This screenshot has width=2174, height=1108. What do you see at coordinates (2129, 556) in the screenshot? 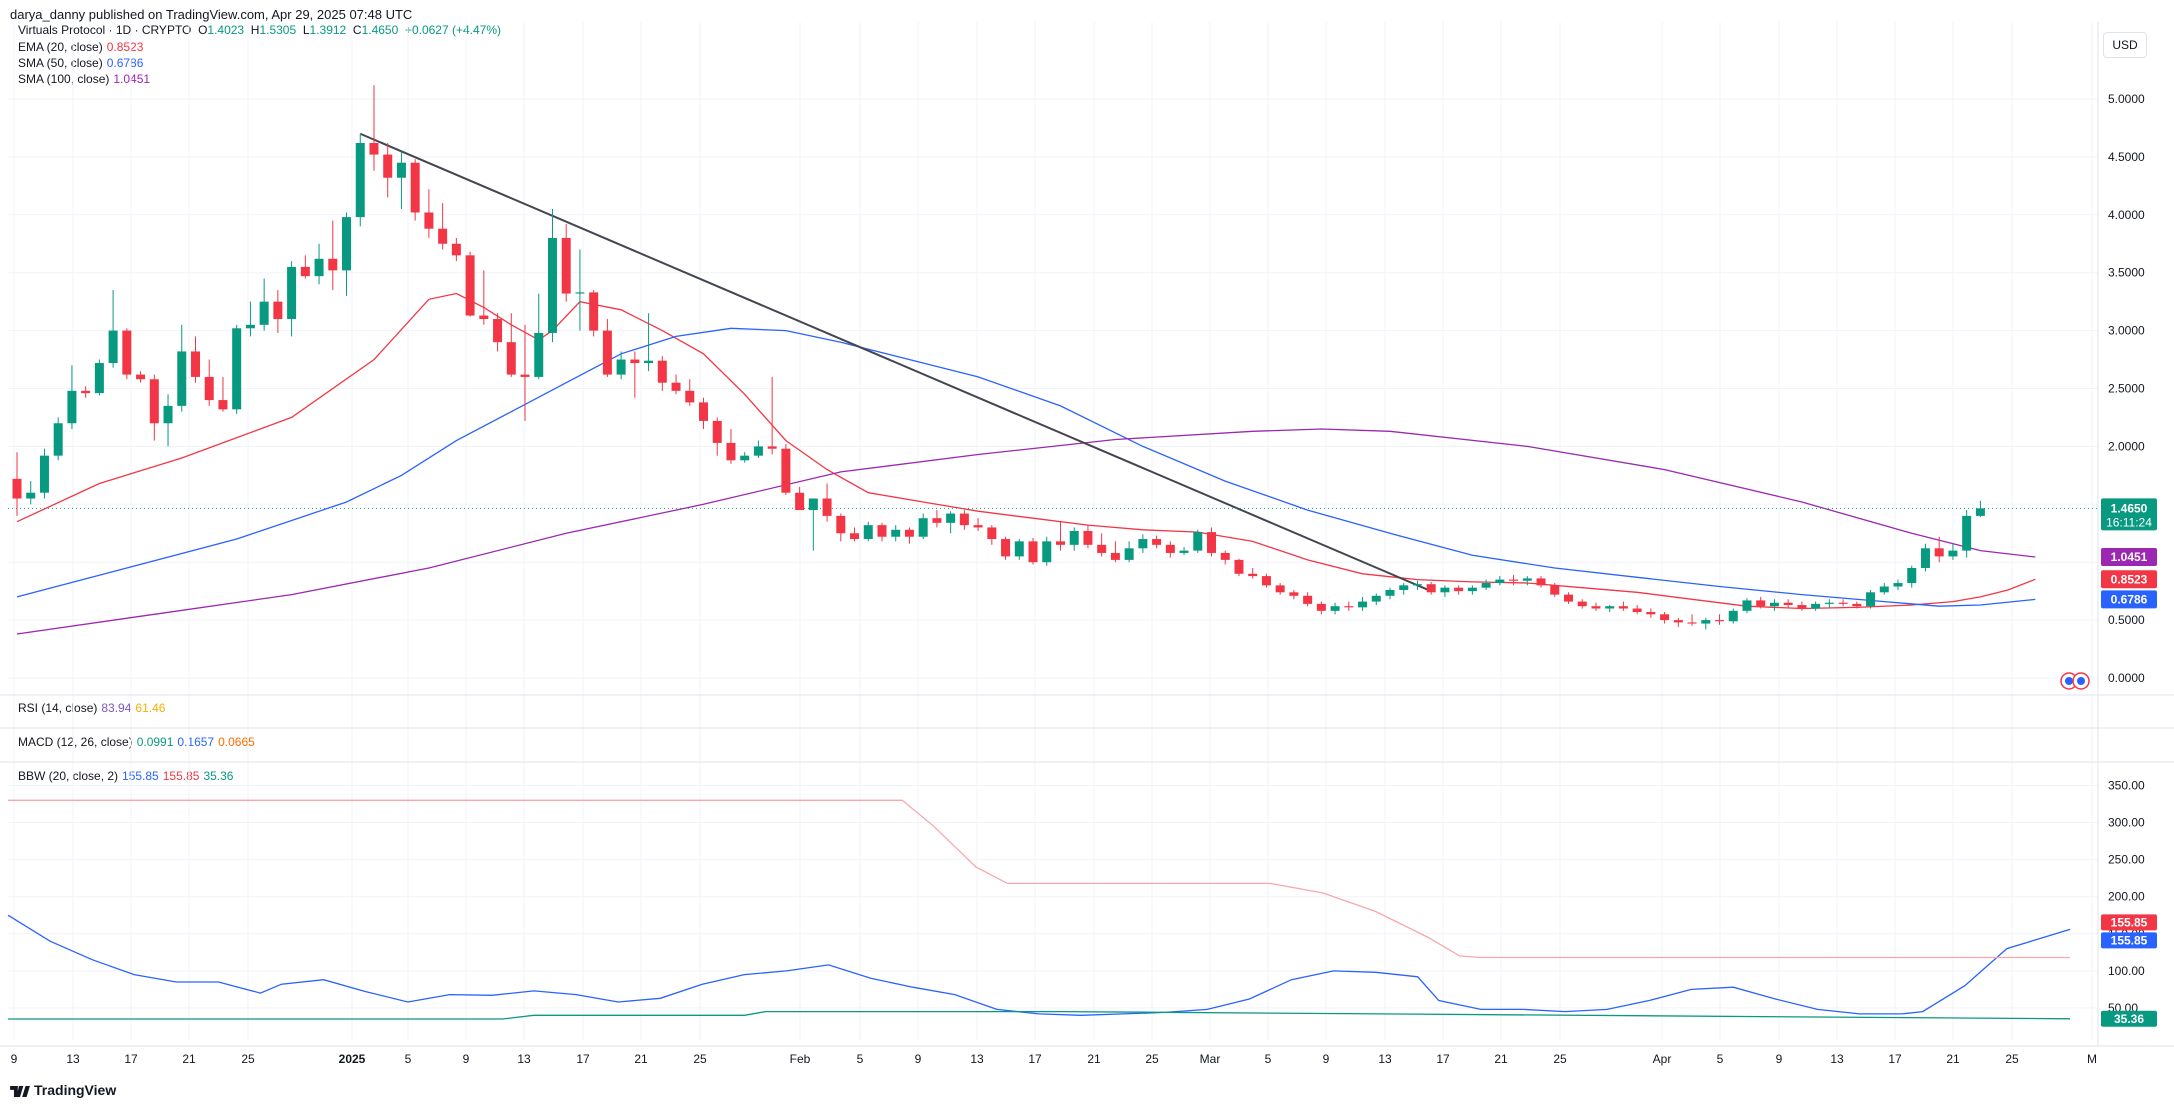
I see `sma100-tag-bg` at bounding box center [2129, 556].